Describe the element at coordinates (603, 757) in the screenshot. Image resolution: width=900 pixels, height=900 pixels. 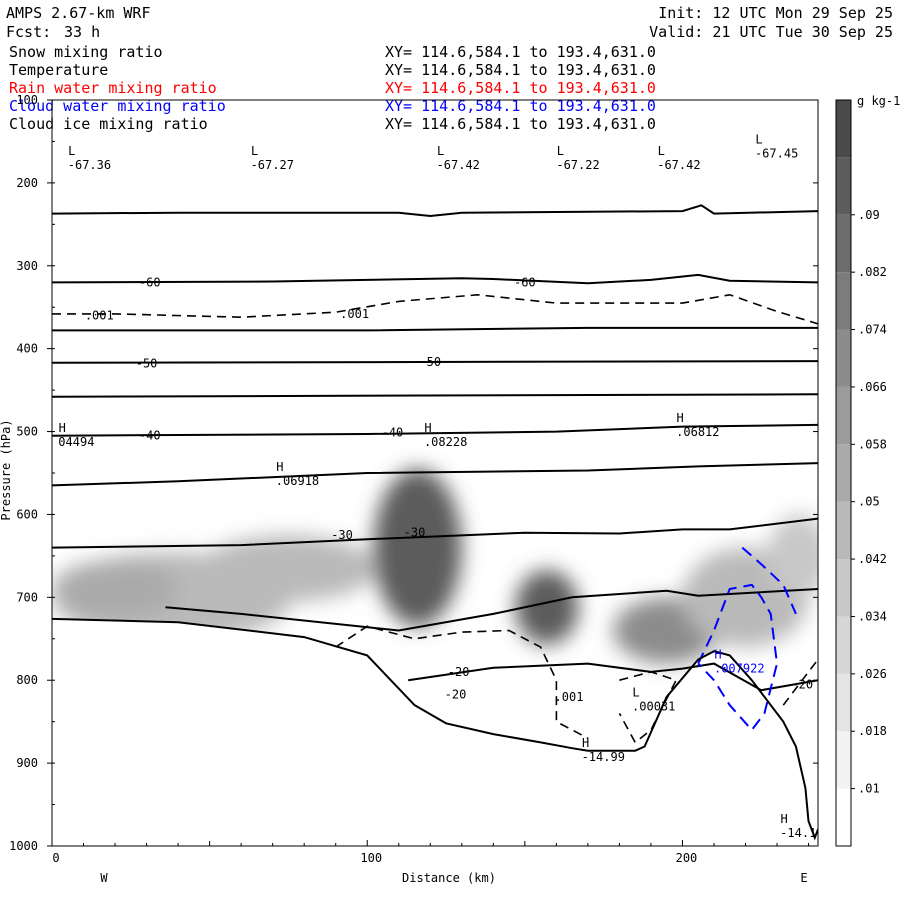
I see `extremum-value: -14.99` at that location.